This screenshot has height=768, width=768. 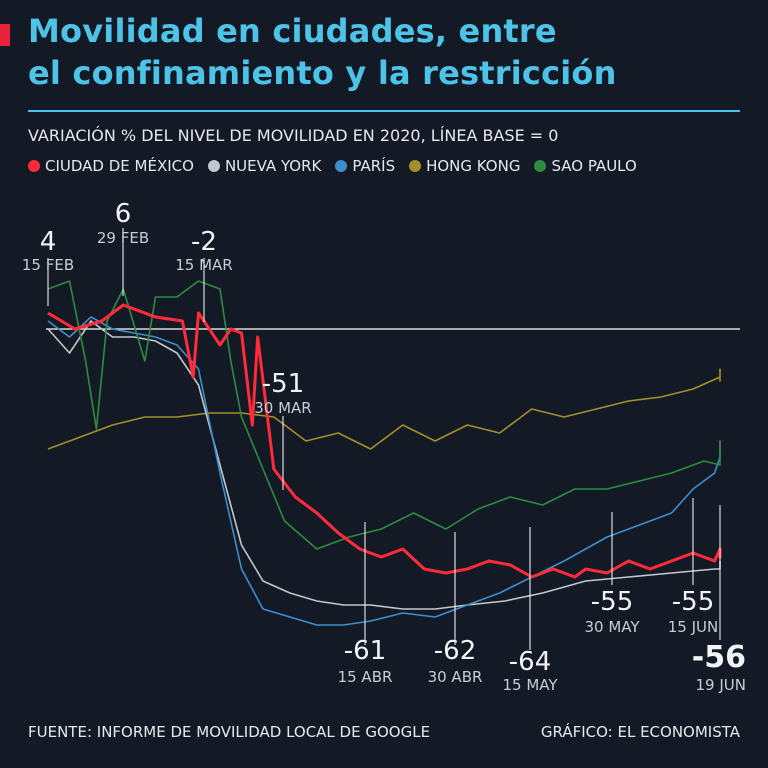 I want to click on series-line, so click(x=384, y=409).